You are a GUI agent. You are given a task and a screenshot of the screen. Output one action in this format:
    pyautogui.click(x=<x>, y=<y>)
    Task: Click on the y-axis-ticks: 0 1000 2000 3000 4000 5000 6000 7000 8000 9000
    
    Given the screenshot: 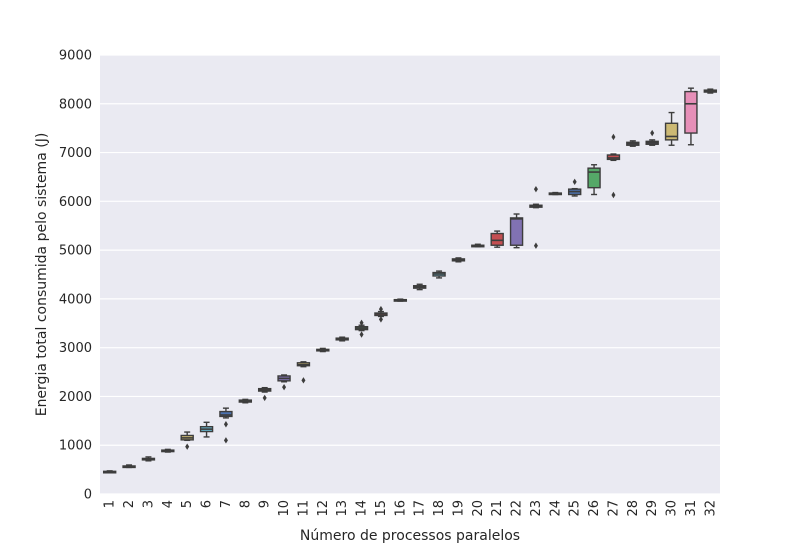 What is the action you would take?
    pyautogui.click(x=75, y=276)
    